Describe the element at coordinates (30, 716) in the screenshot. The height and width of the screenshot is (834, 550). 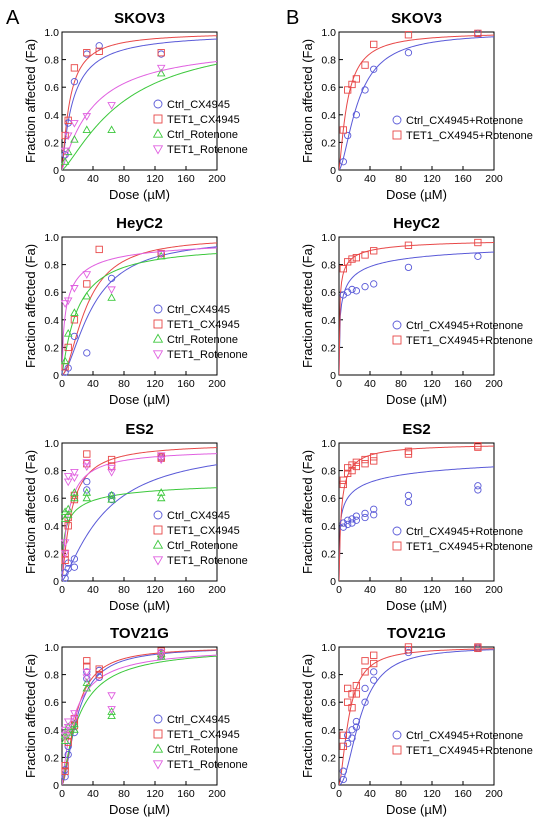
I see `y-axis-label: Fraction affected (Fa)` at that location.